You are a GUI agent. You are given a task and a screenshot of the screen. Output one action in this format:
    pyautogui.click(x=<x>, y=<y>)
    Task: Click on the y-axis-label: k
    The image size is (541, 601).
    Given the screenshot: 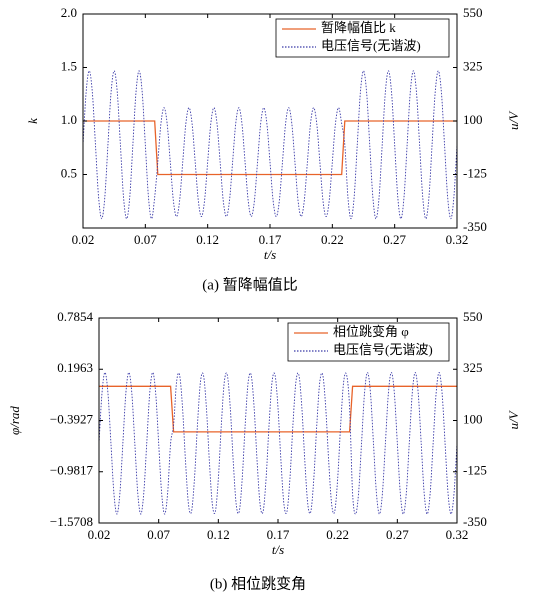 What is the action you would take?
    pyautogui.click(x=32, y=121)
    